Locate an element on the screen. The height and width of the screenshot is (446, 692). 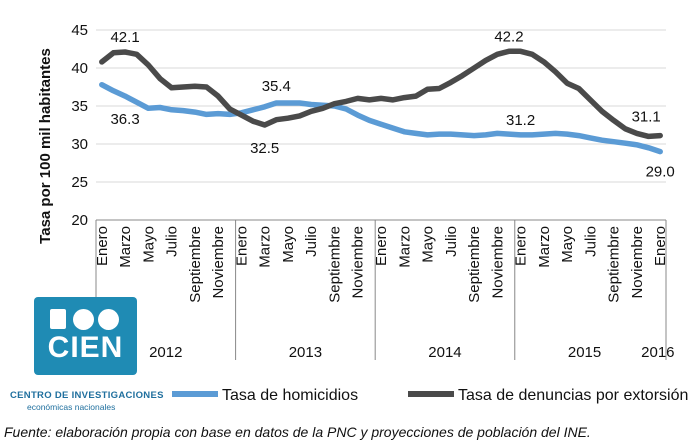
data-label: 35.4 is located at coordinates (276, 86).